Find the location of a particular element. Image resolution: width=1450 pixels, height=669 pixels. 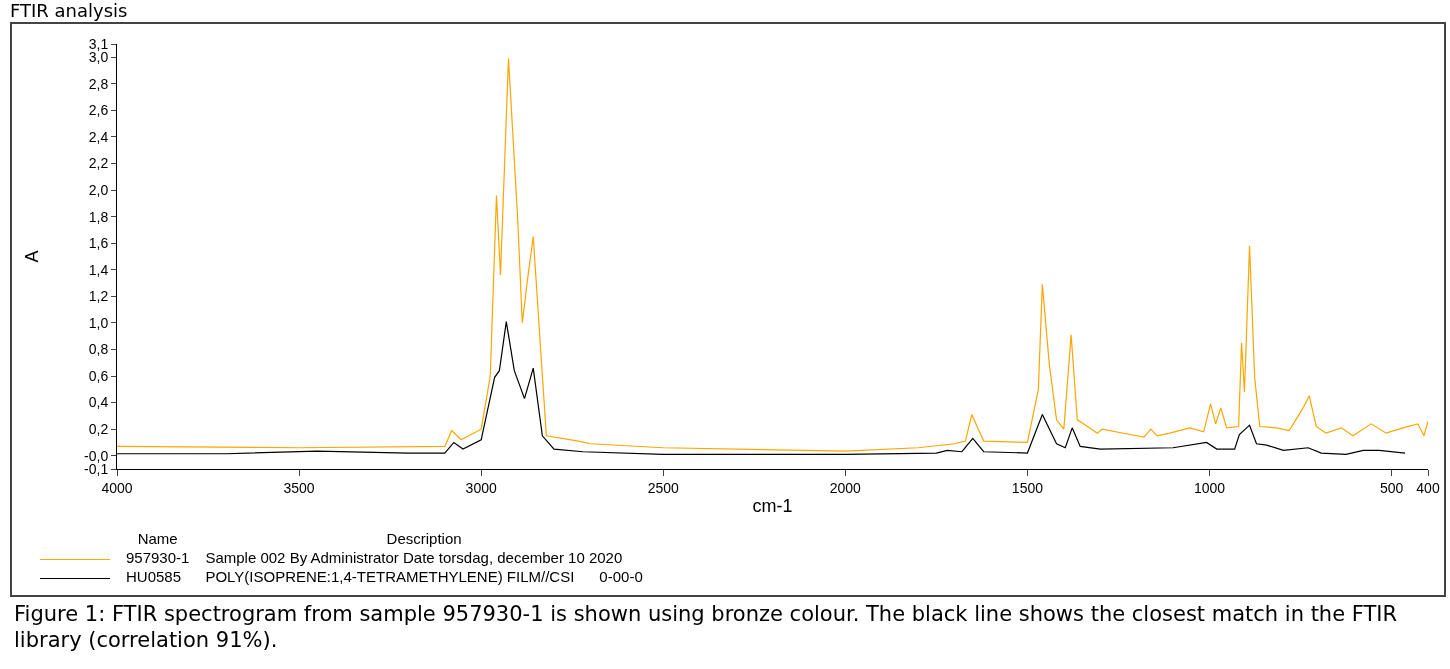

x-tick-label: 1000 is located at coordinates (1209, 487).